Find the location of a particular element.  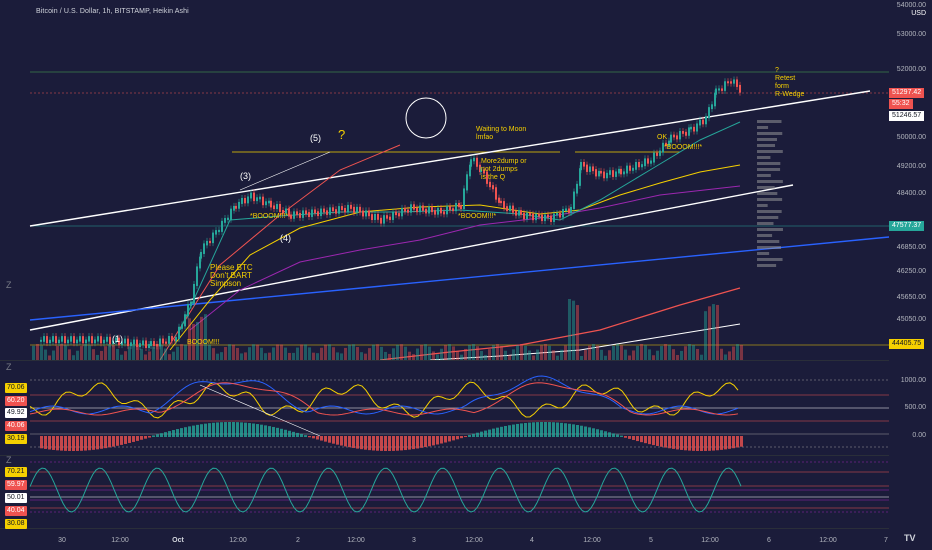

osc2-tag: 59.97 is located at coordinates (16, 485).